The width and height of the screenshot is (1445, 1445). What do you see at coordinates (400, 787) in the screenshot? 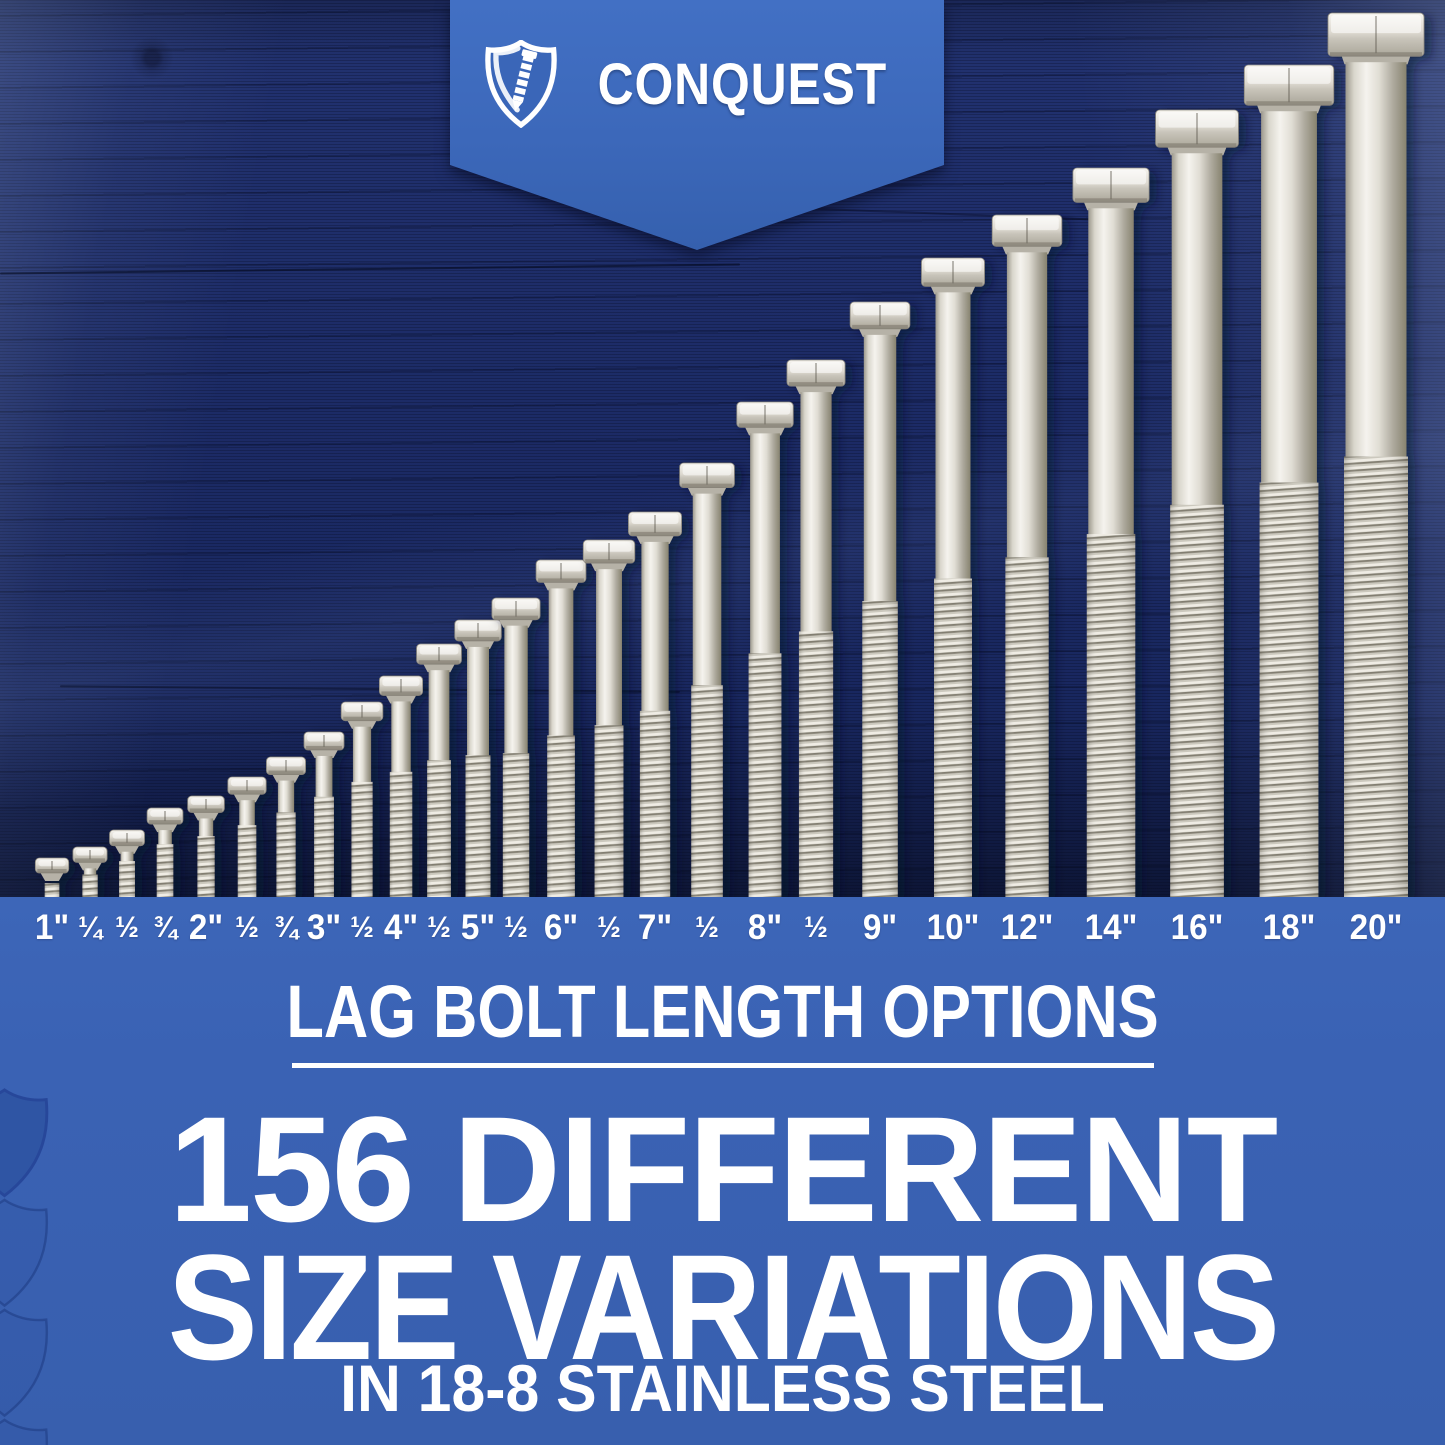
I see `lag-bolt-4in` at bounding box center [400, 787].